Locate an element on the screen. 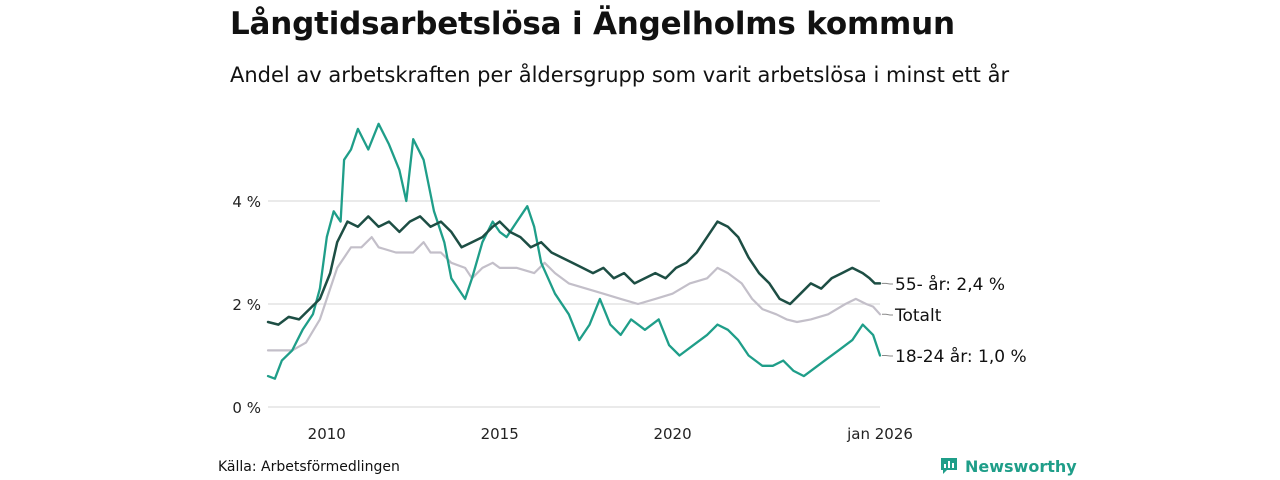 This screenshot has height=480, width=1280. brand-name: Newsworthy is located at coordinates (1021, 466).